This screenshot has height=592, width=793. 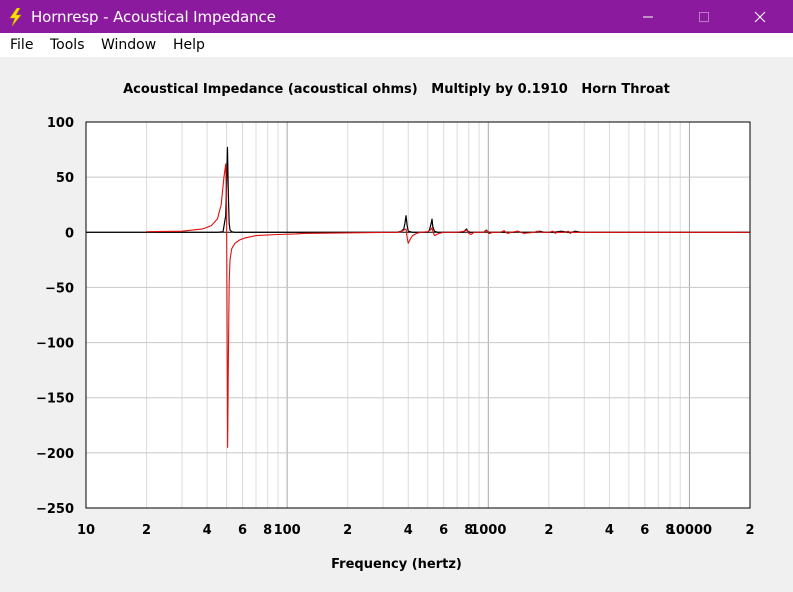 I want to click on menu-help: Help, so click(x=189, y=45).